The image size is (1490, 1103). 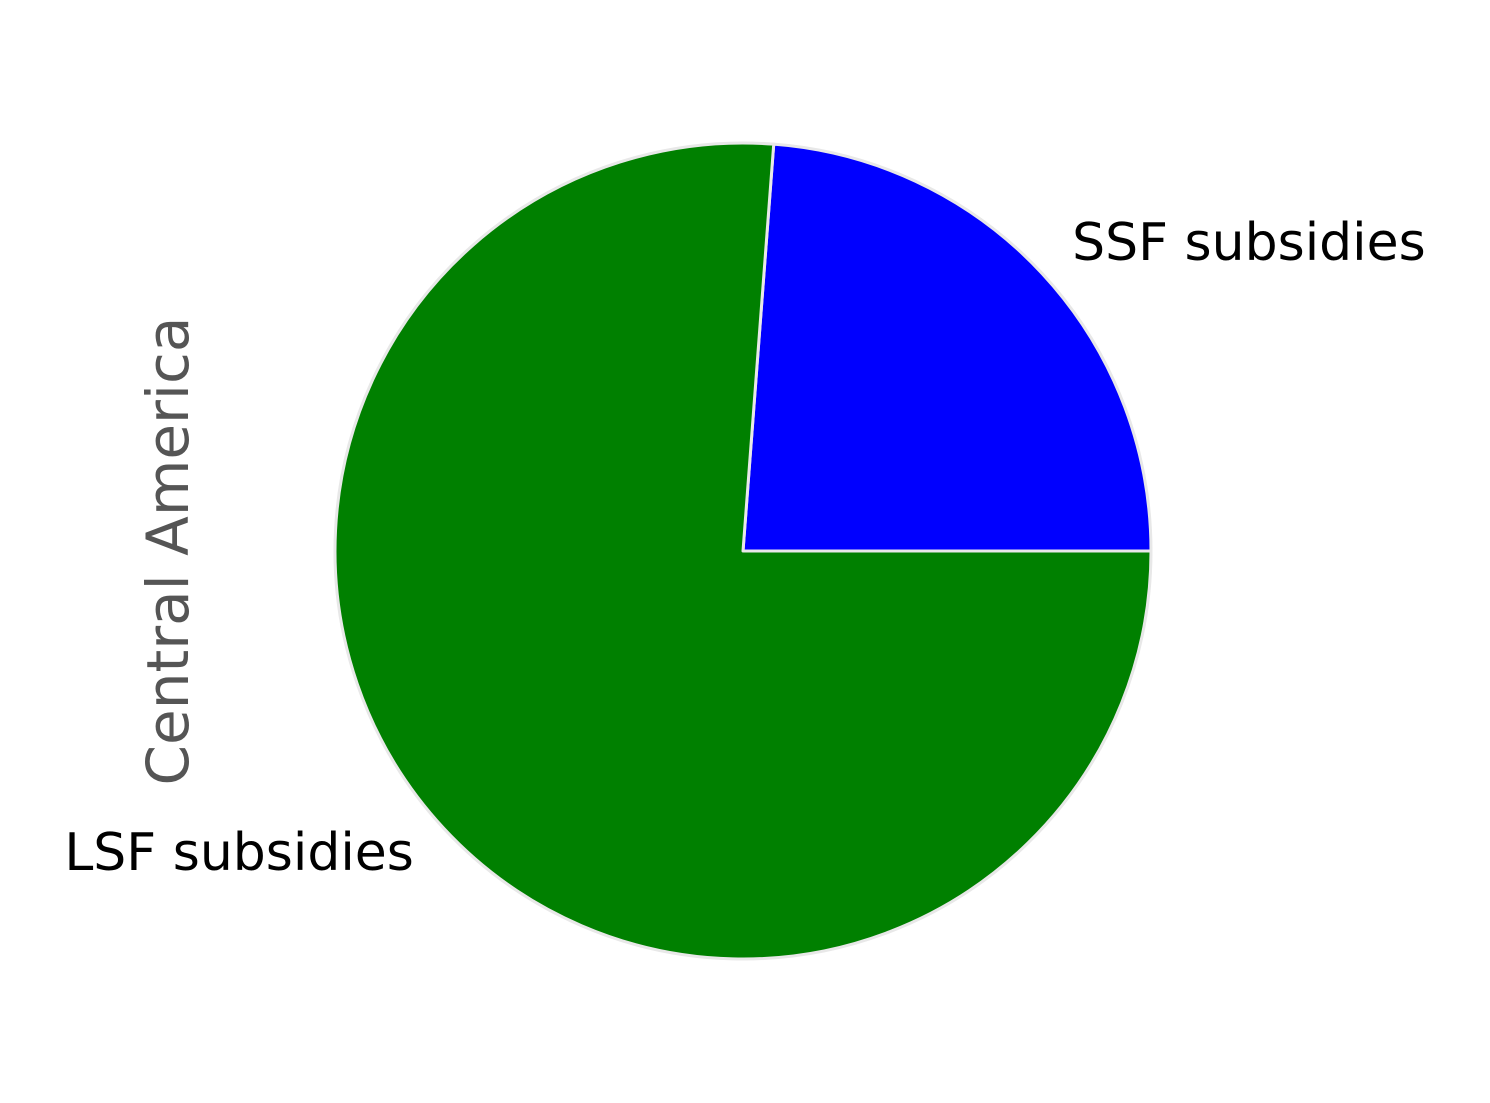 I want to click on slice-label-lsf-subsidies: LSF subsidies, so click(x=239, y=853).